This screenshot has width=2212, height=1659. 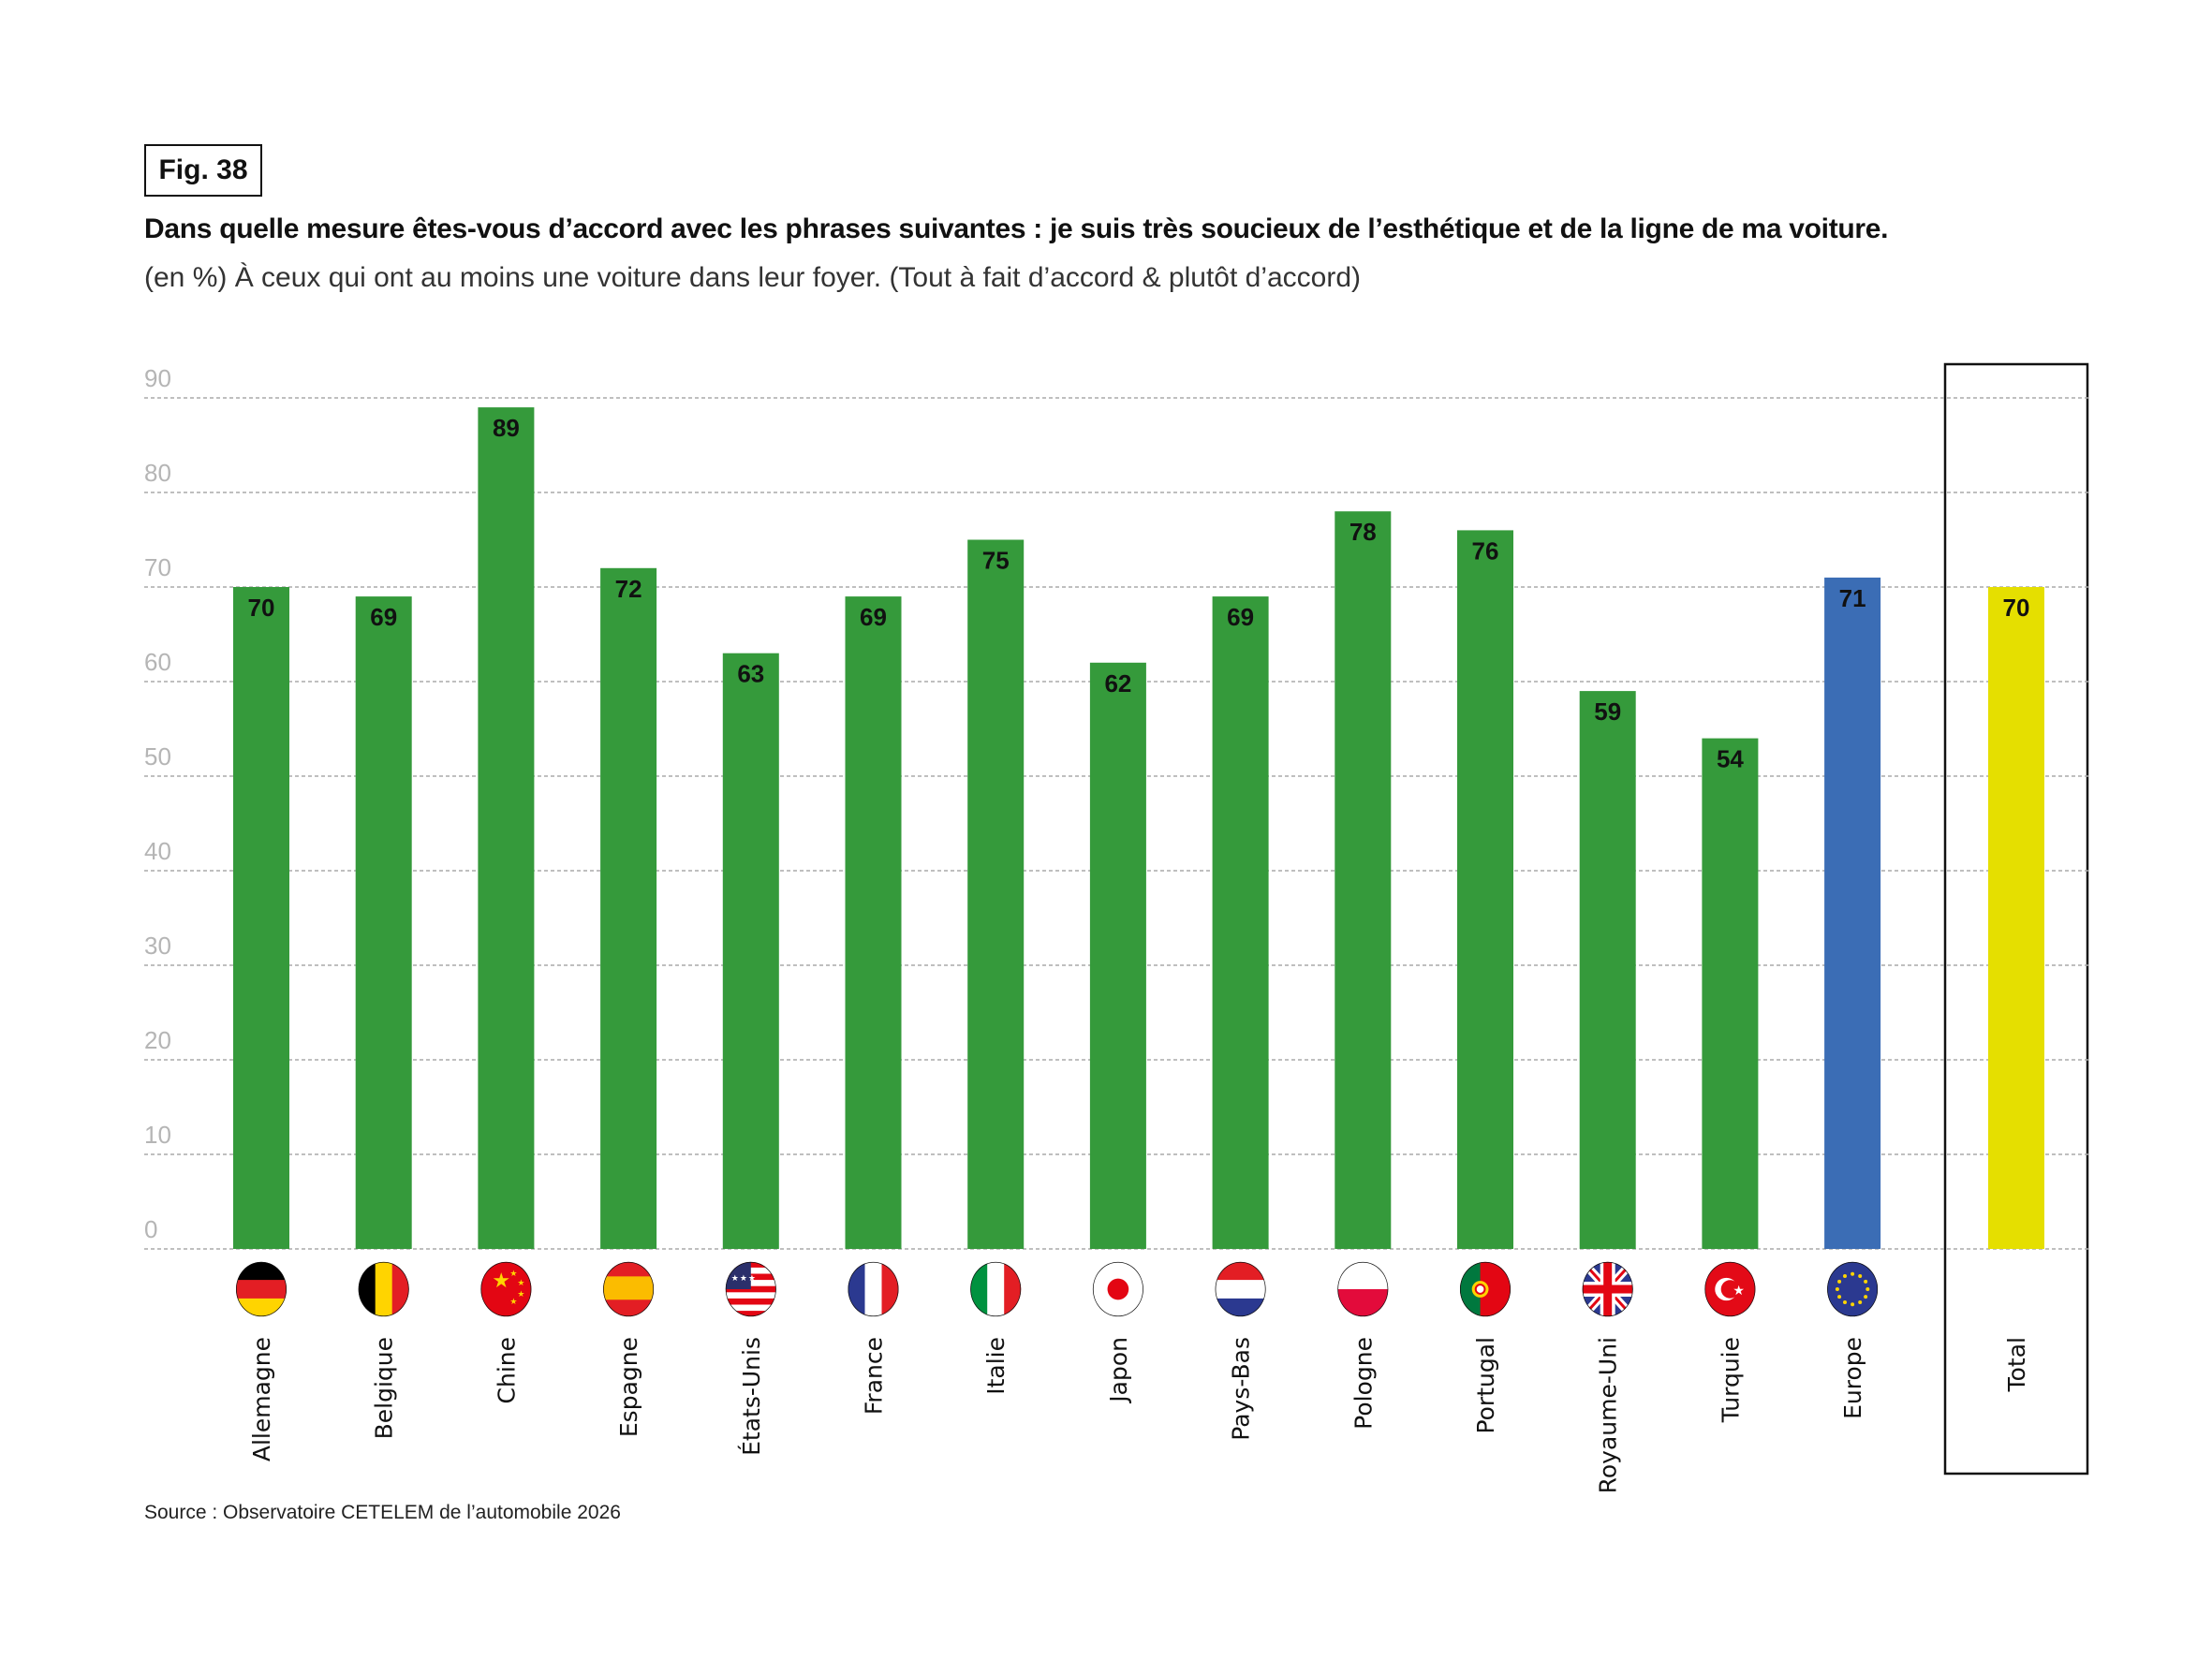 What do you see at coordinates (2016, 1364) in the screenshot?
I see `category-label: Total` at bounding box center [2016, 1364].